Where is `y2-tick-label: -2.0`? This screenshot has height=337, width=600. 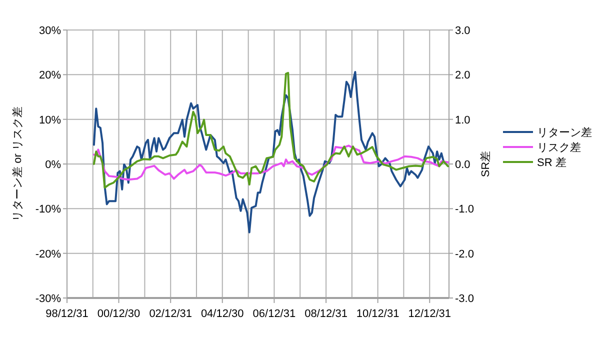
y2-tick-label: -2.0 is located at coordinates (464, 254).